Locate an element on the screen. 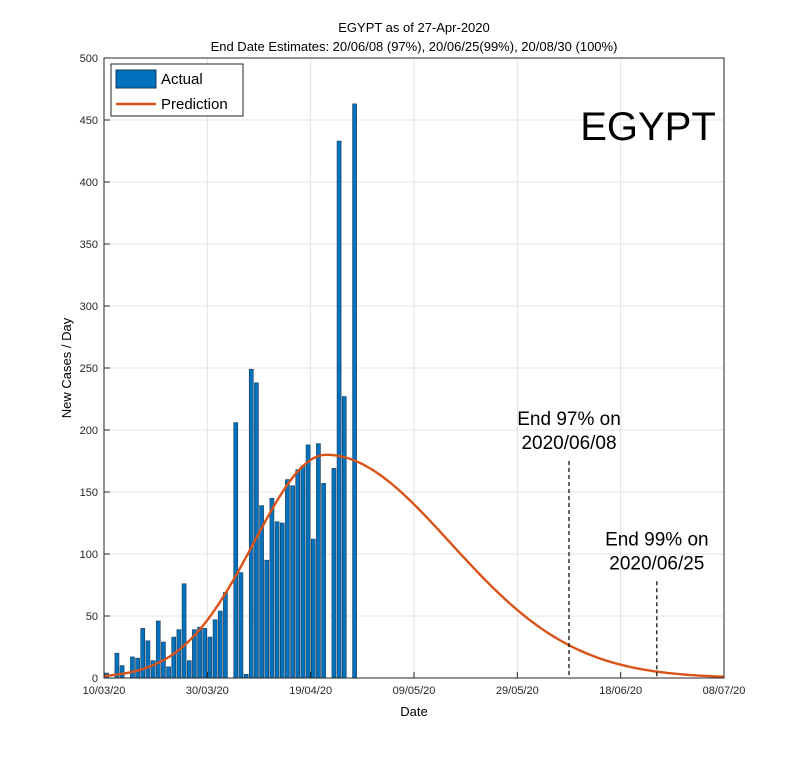 This screenshot has height=766, width=800. legend-actual-label: Actual is located at coordinates (182, 79).